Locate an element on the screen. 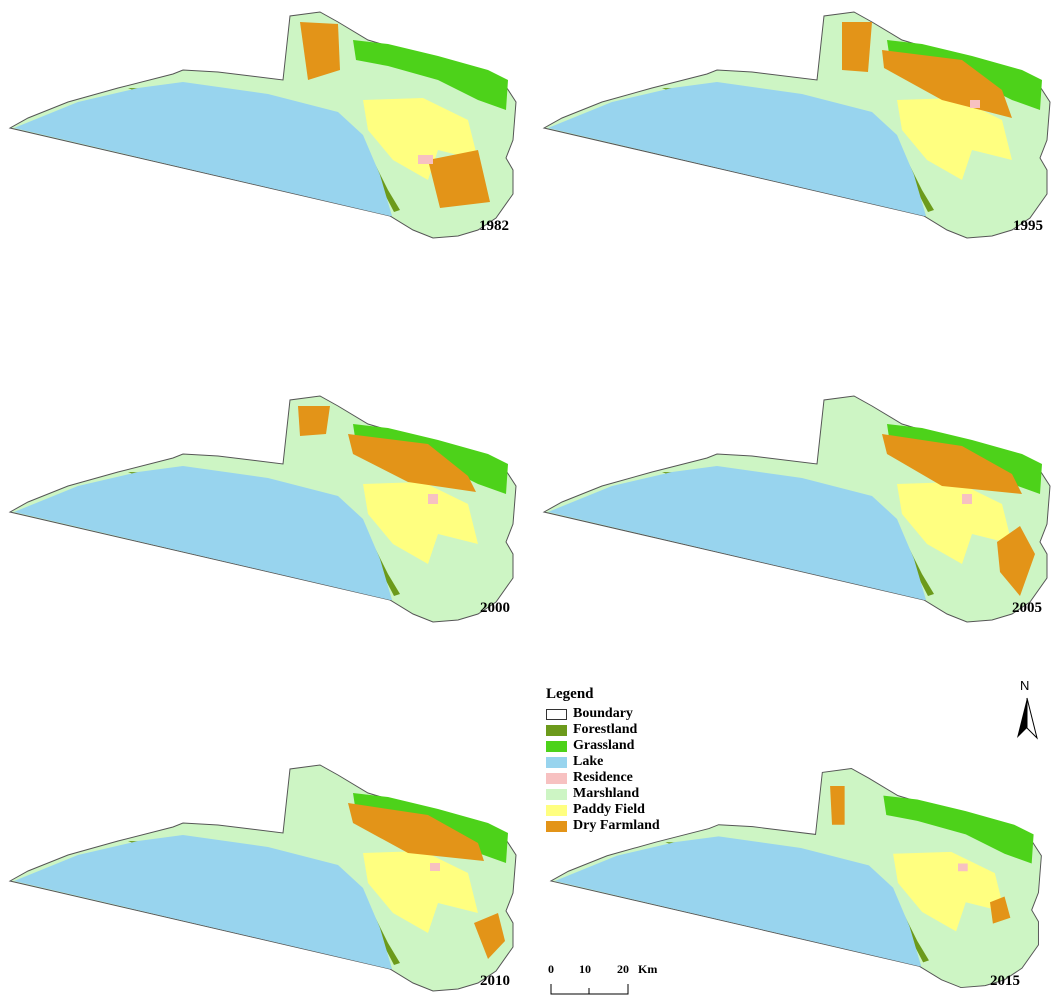  north-arrow-icon is located at coordinates (1027, 718).